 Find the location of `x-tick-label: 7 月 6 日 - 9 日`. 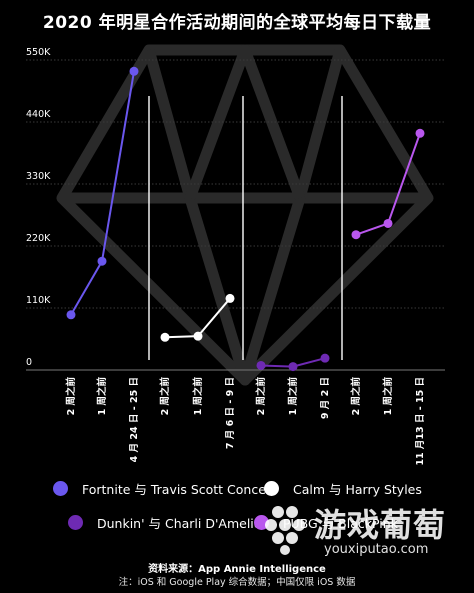

x-tick-label: 7 月 6 日 - 9 日 is located at coordinates (230, 413).